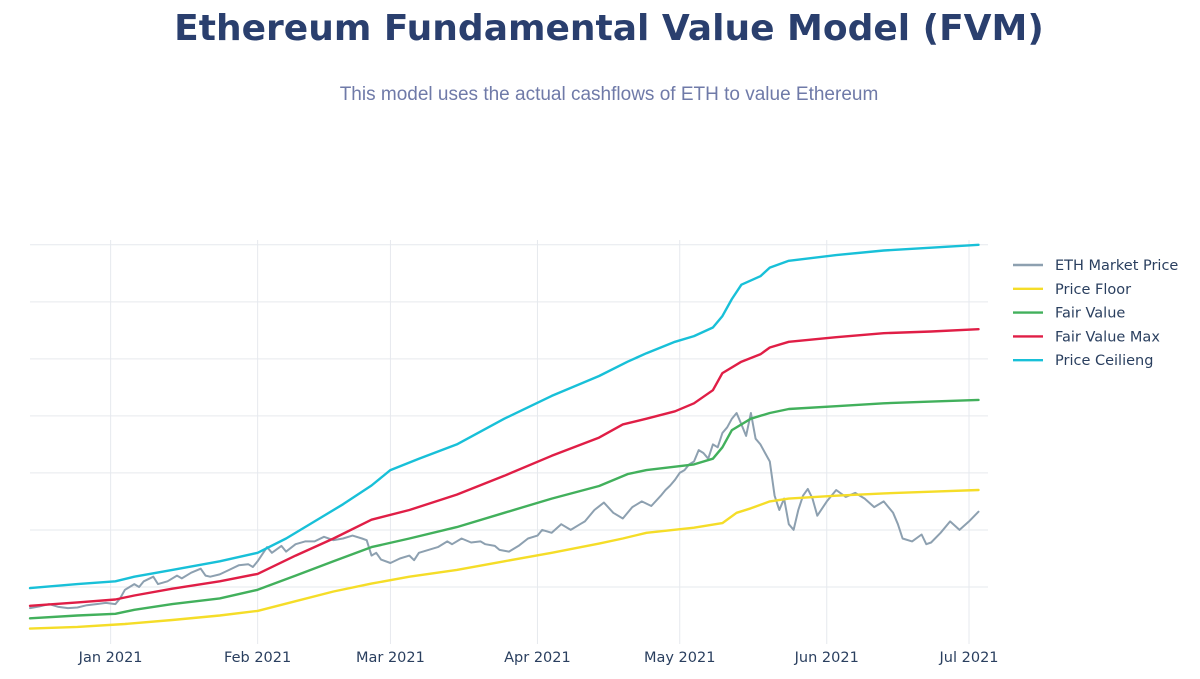 This screenshot has width=1200, height=679. What do you see at coordinates (1107, 337) in the screenshot?
I see `legend-label: Fair Value Max` at bounding box center [1107, 337].